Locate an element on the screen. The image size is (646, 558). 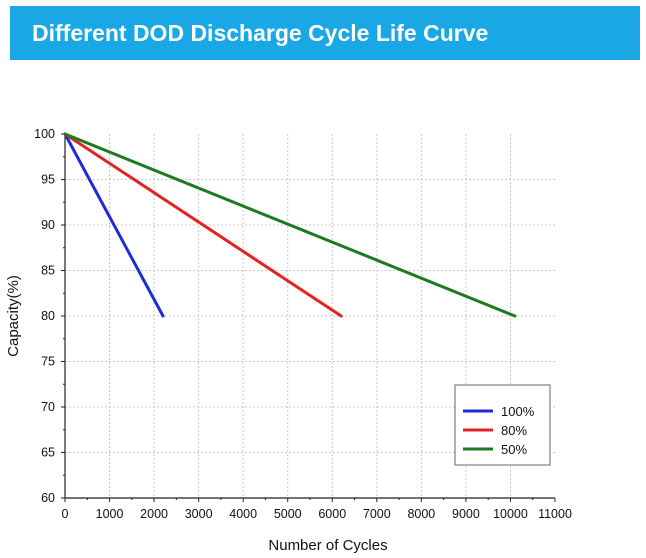
x-tick-label: 0 is located at coordinates (65, 514).